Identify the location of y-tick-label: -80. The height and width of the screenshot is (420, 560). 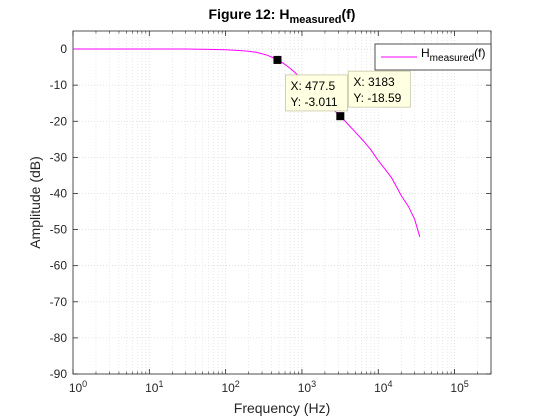
(59, 338).